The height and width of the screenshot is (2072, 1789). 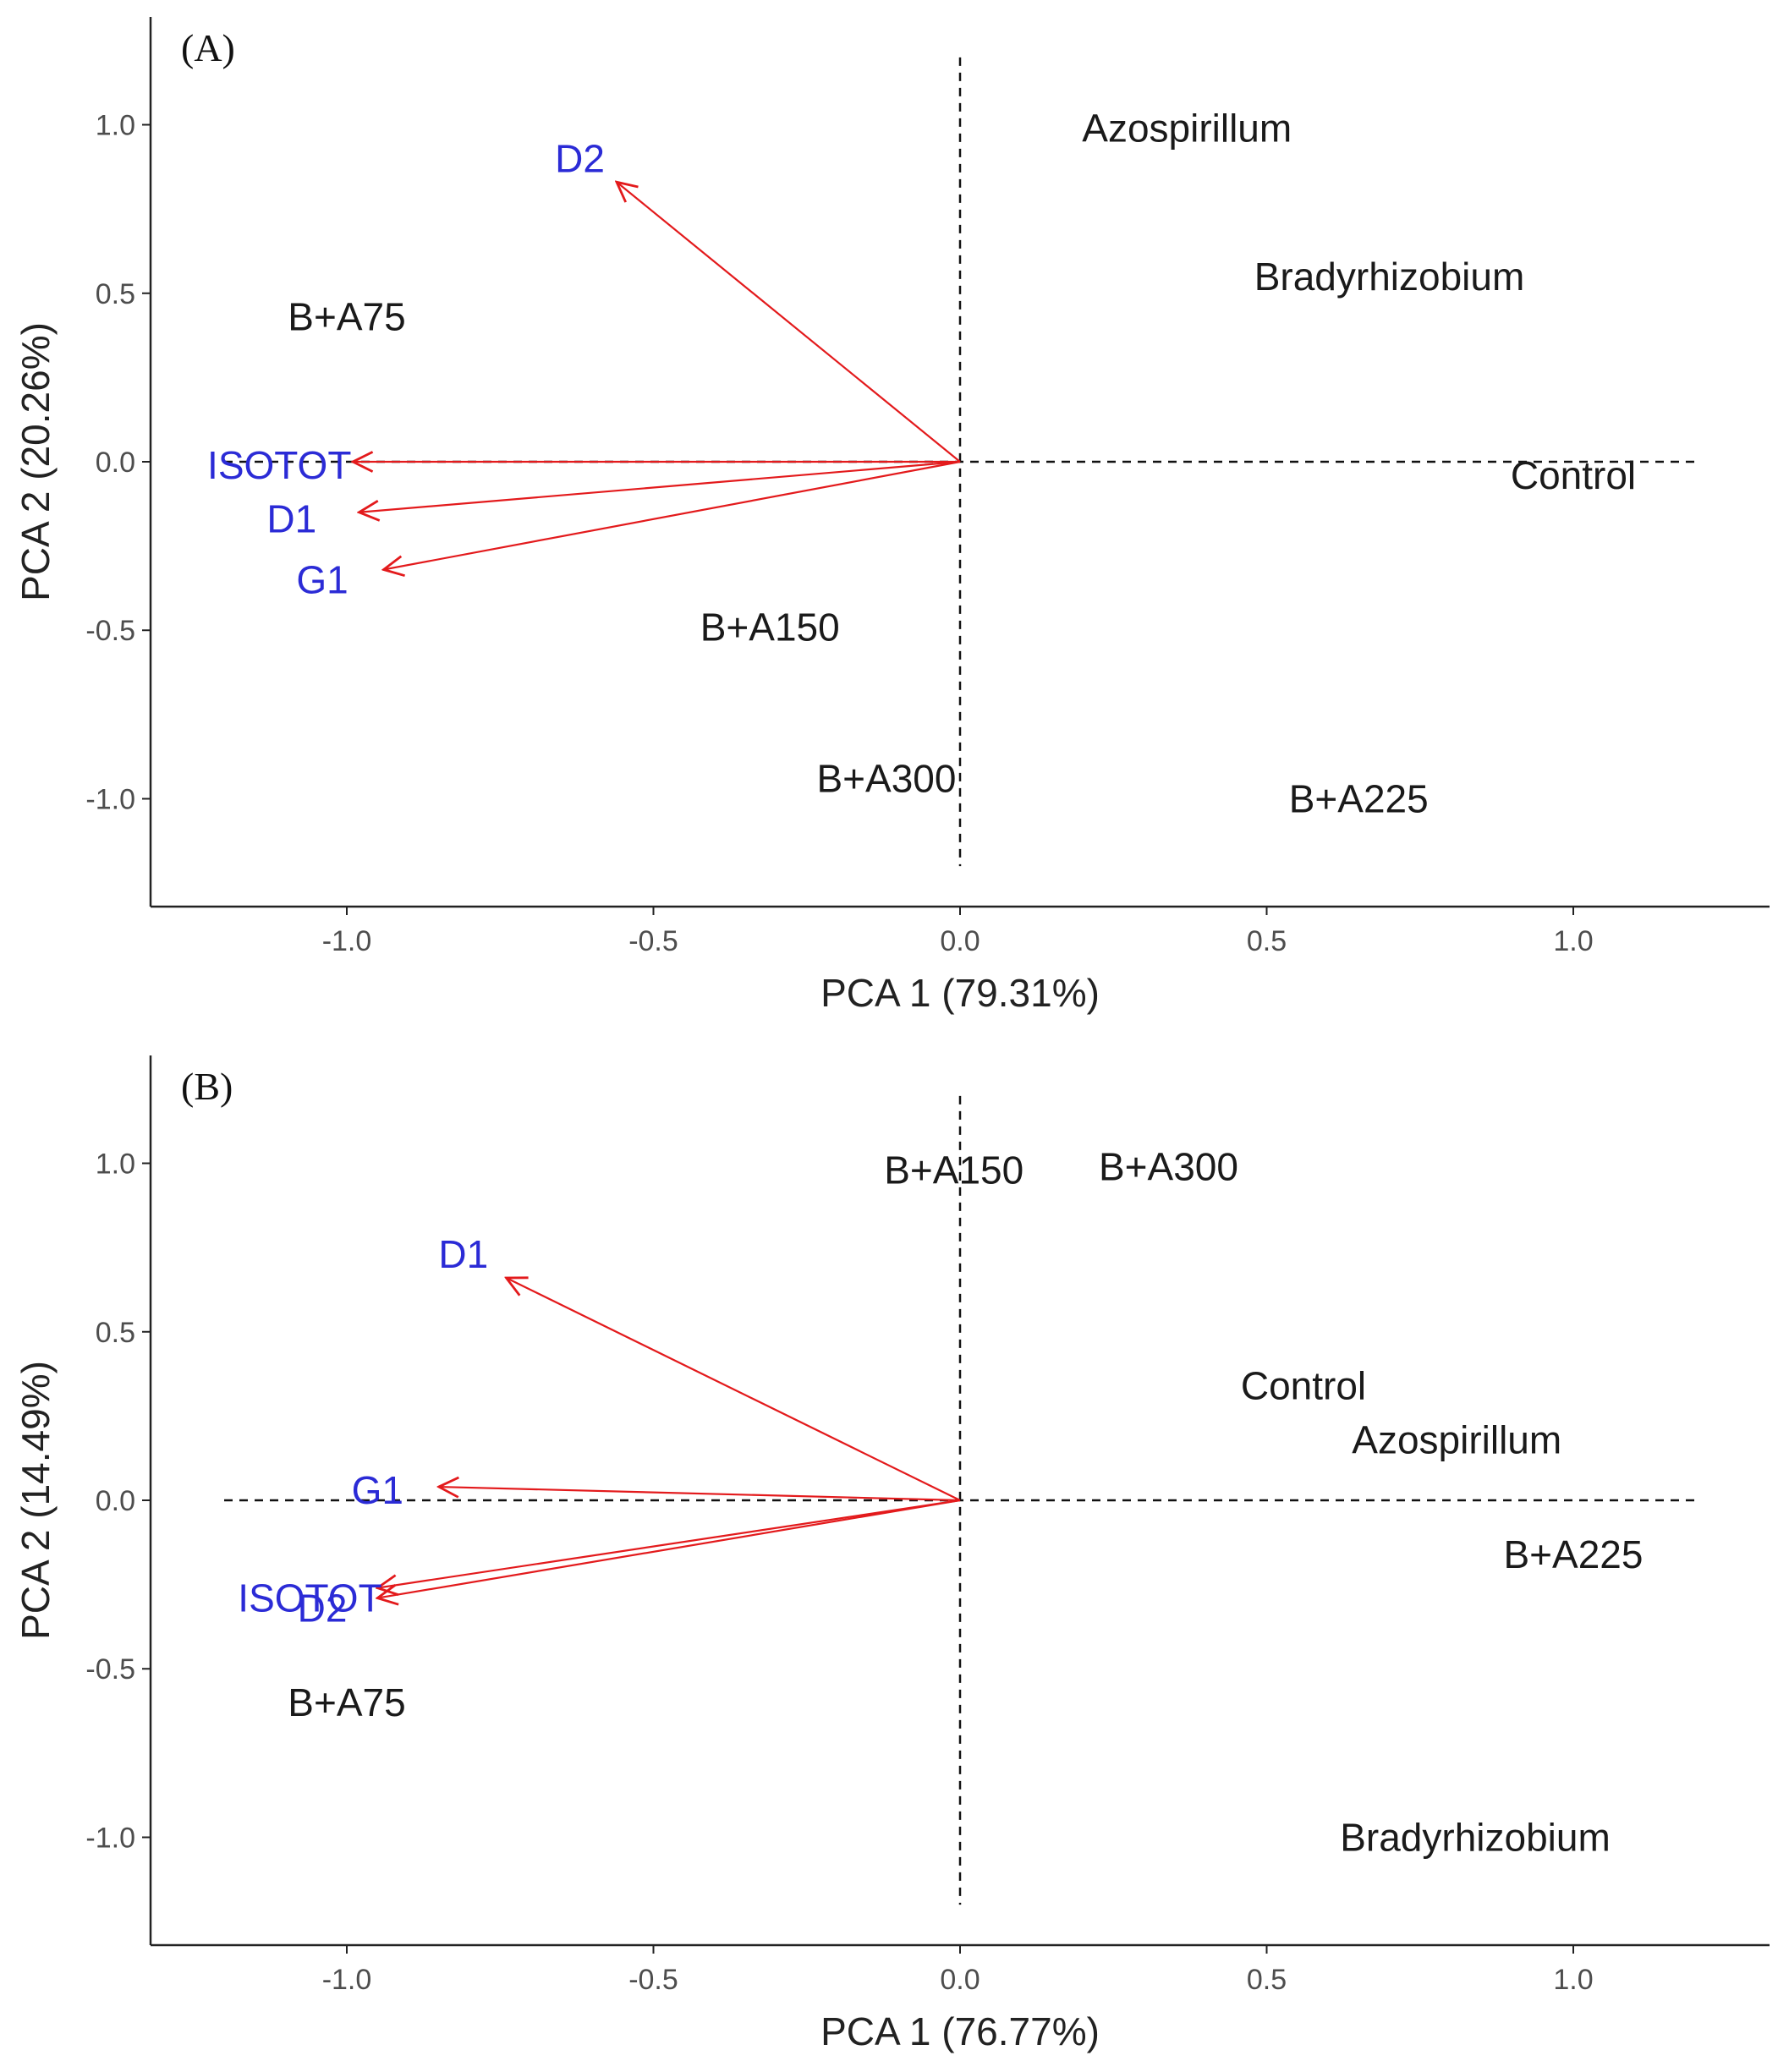 I want to click on y-axis-title: PCA 2 (14.49%), so click(x=36, y=1501).